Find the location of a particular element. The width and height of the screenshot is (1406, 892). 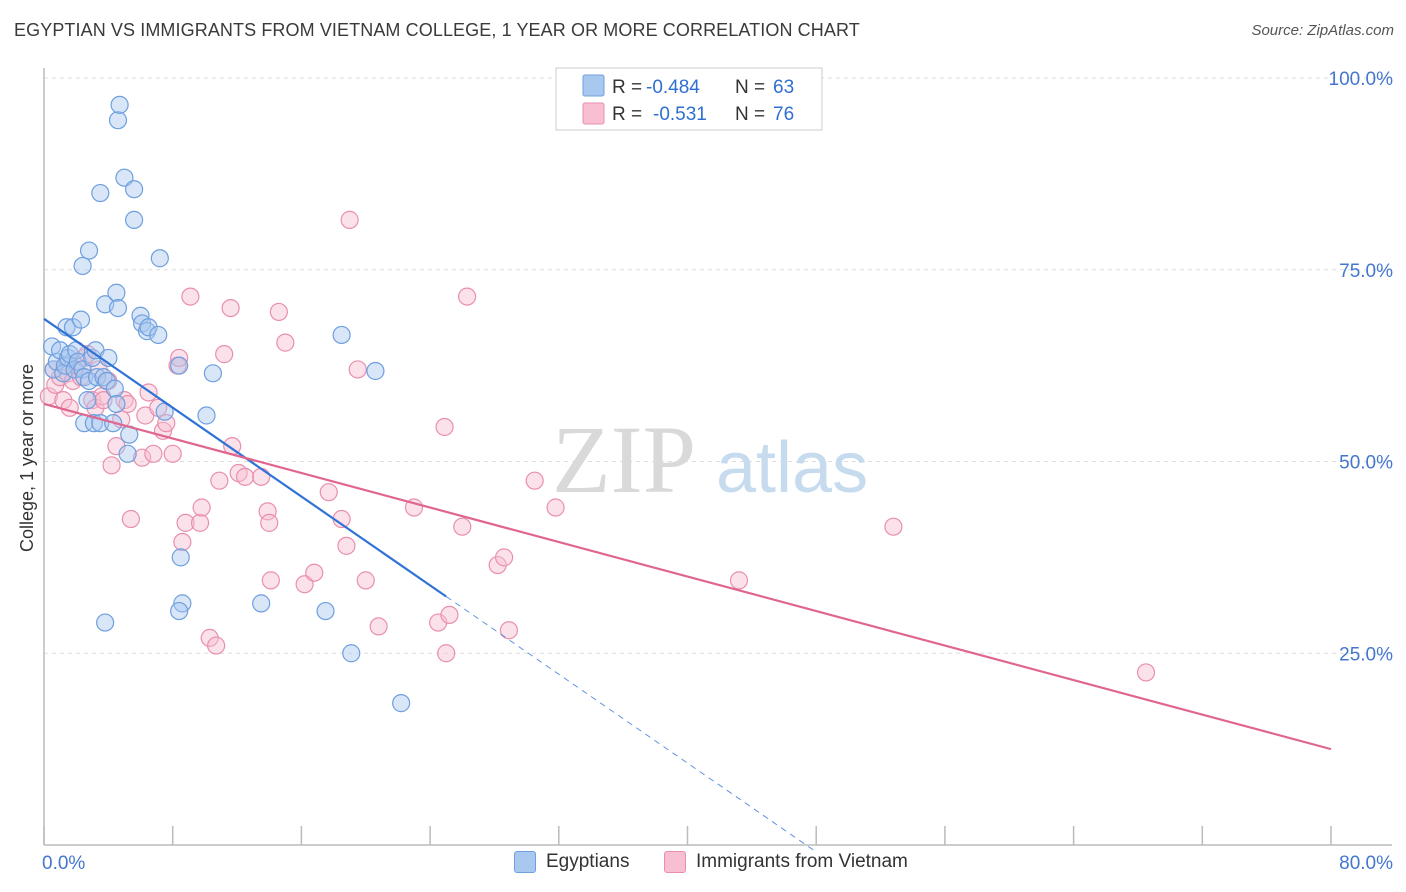

trend-line-egyptians-extension is located at coordinates (631, 724).